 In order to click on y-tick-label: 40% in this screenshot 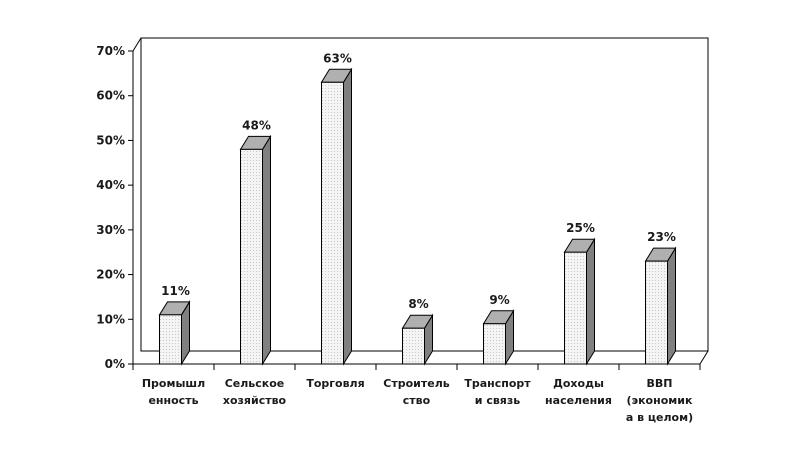, I will do `click(110, 185)`.